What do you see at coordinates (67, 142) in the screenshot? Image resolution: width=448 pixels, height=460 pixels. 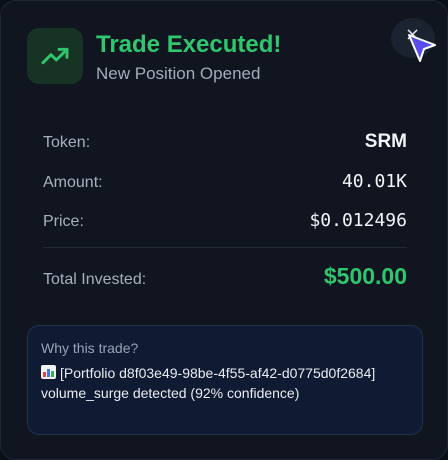 I see `token-label: Token:` at bounding box center [67, 142].